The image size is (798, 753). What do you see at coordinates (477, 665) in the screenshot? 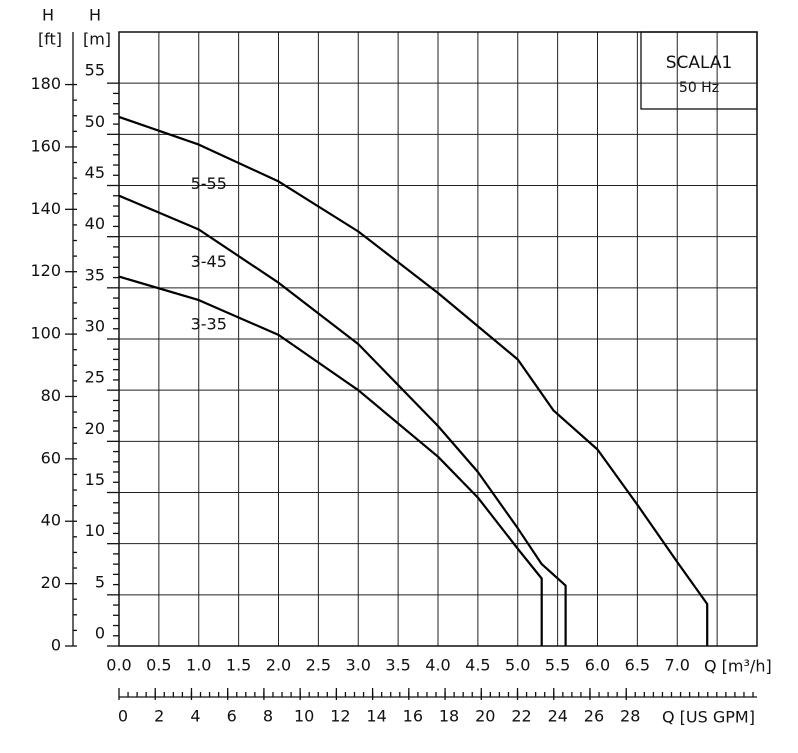
I see `x-tick-label: 4.5` at bounding box center [477, 665].